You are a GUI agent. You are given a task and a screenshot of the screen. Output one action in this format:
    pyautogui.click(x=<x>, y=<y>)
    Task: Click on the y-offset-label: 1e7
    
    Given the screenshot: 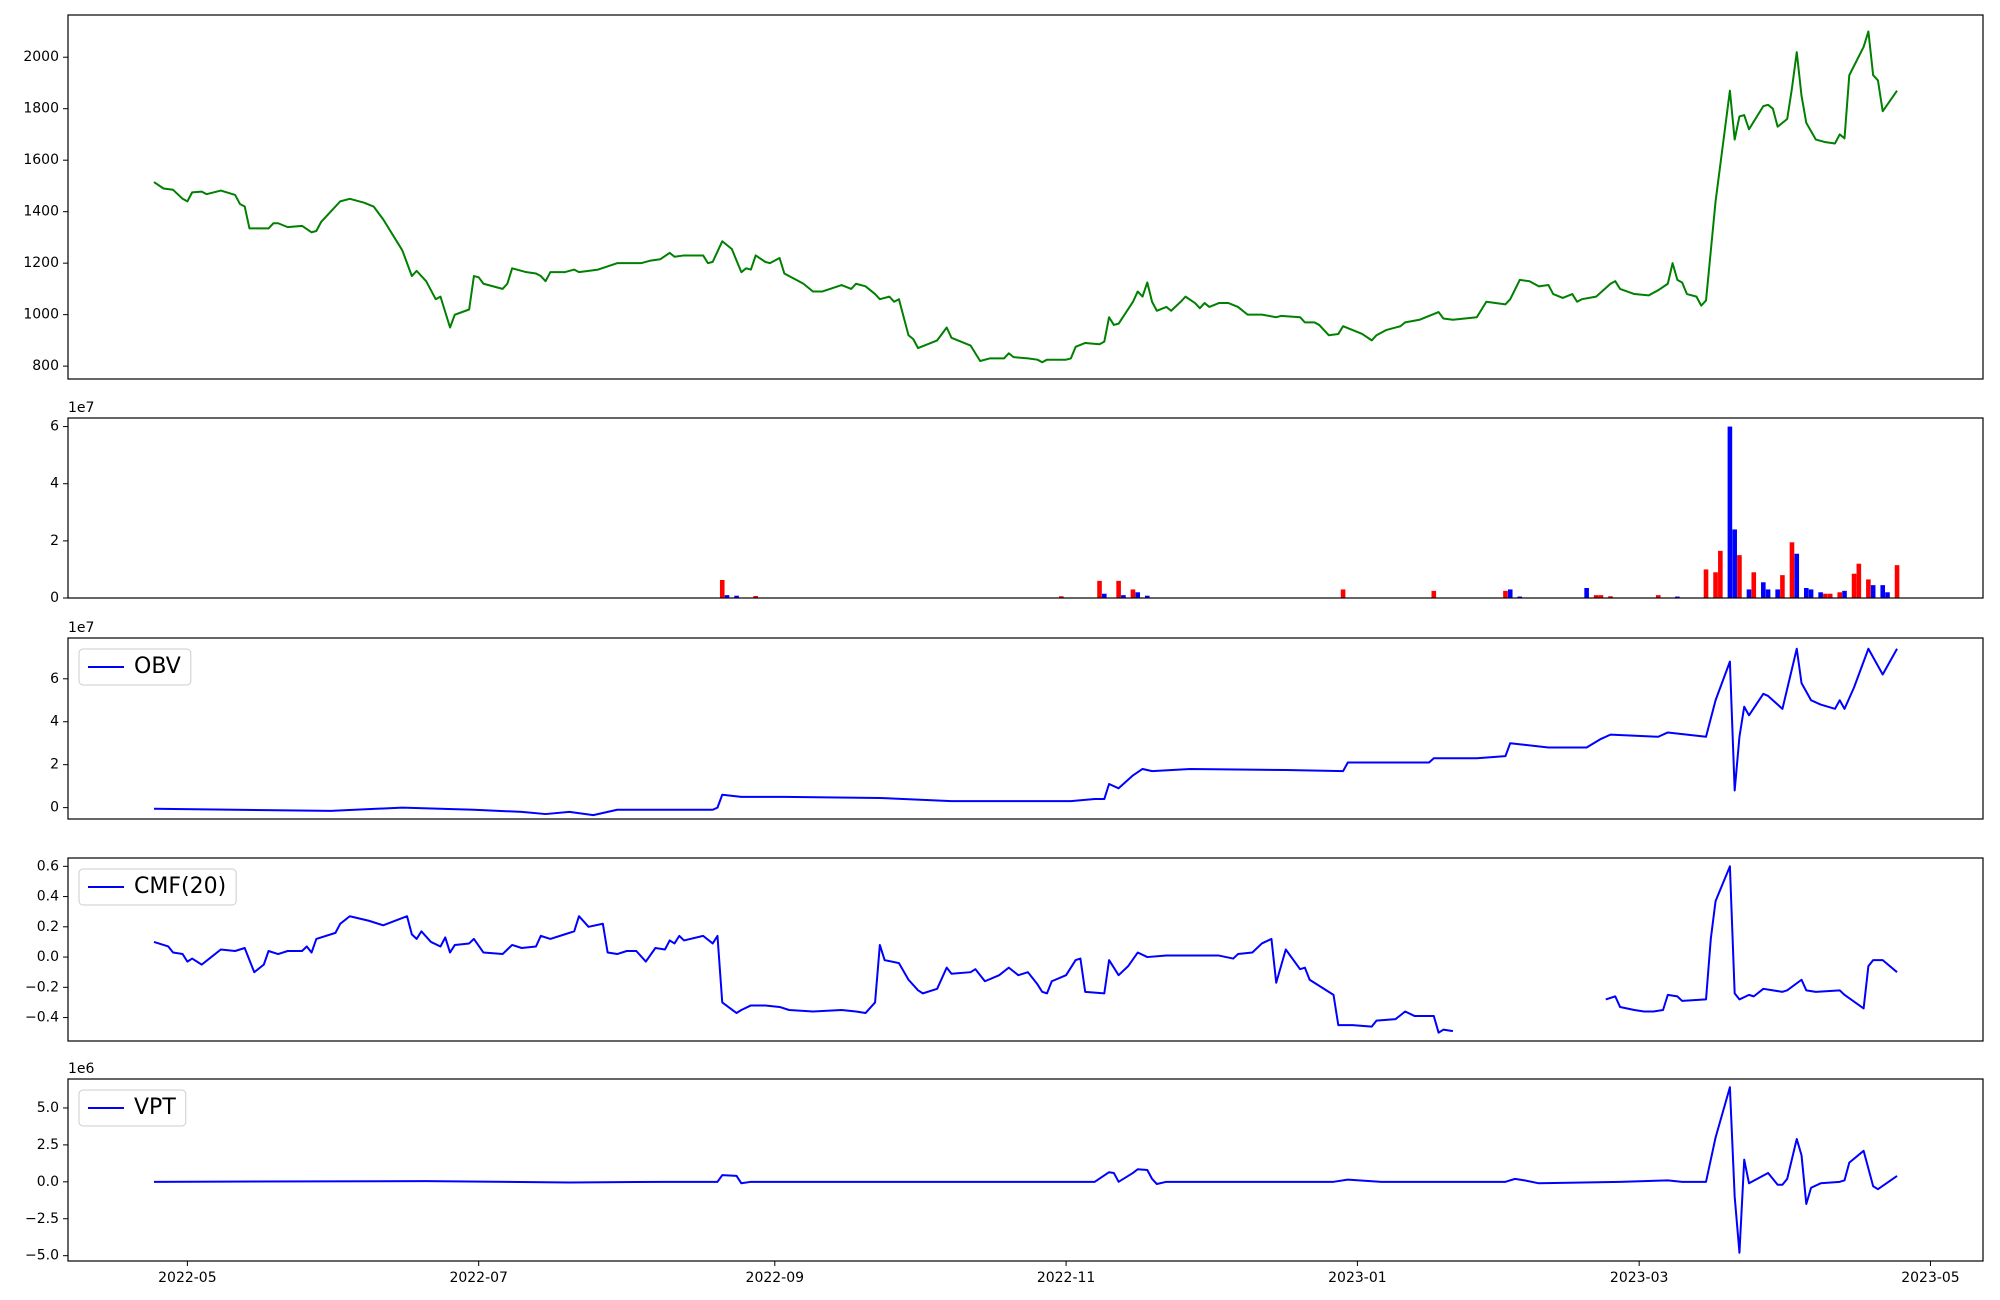 What is the action you would take?
    pyautogui.click(x=81, y=408)
    